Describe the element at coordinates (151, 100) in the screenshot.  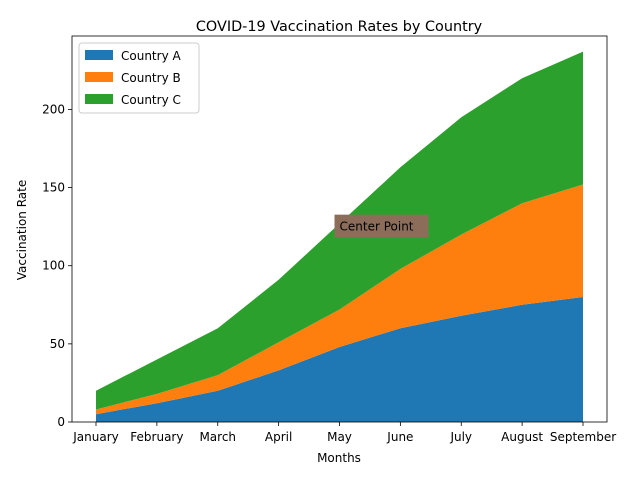
I see `legend-label: Country C` at that location.